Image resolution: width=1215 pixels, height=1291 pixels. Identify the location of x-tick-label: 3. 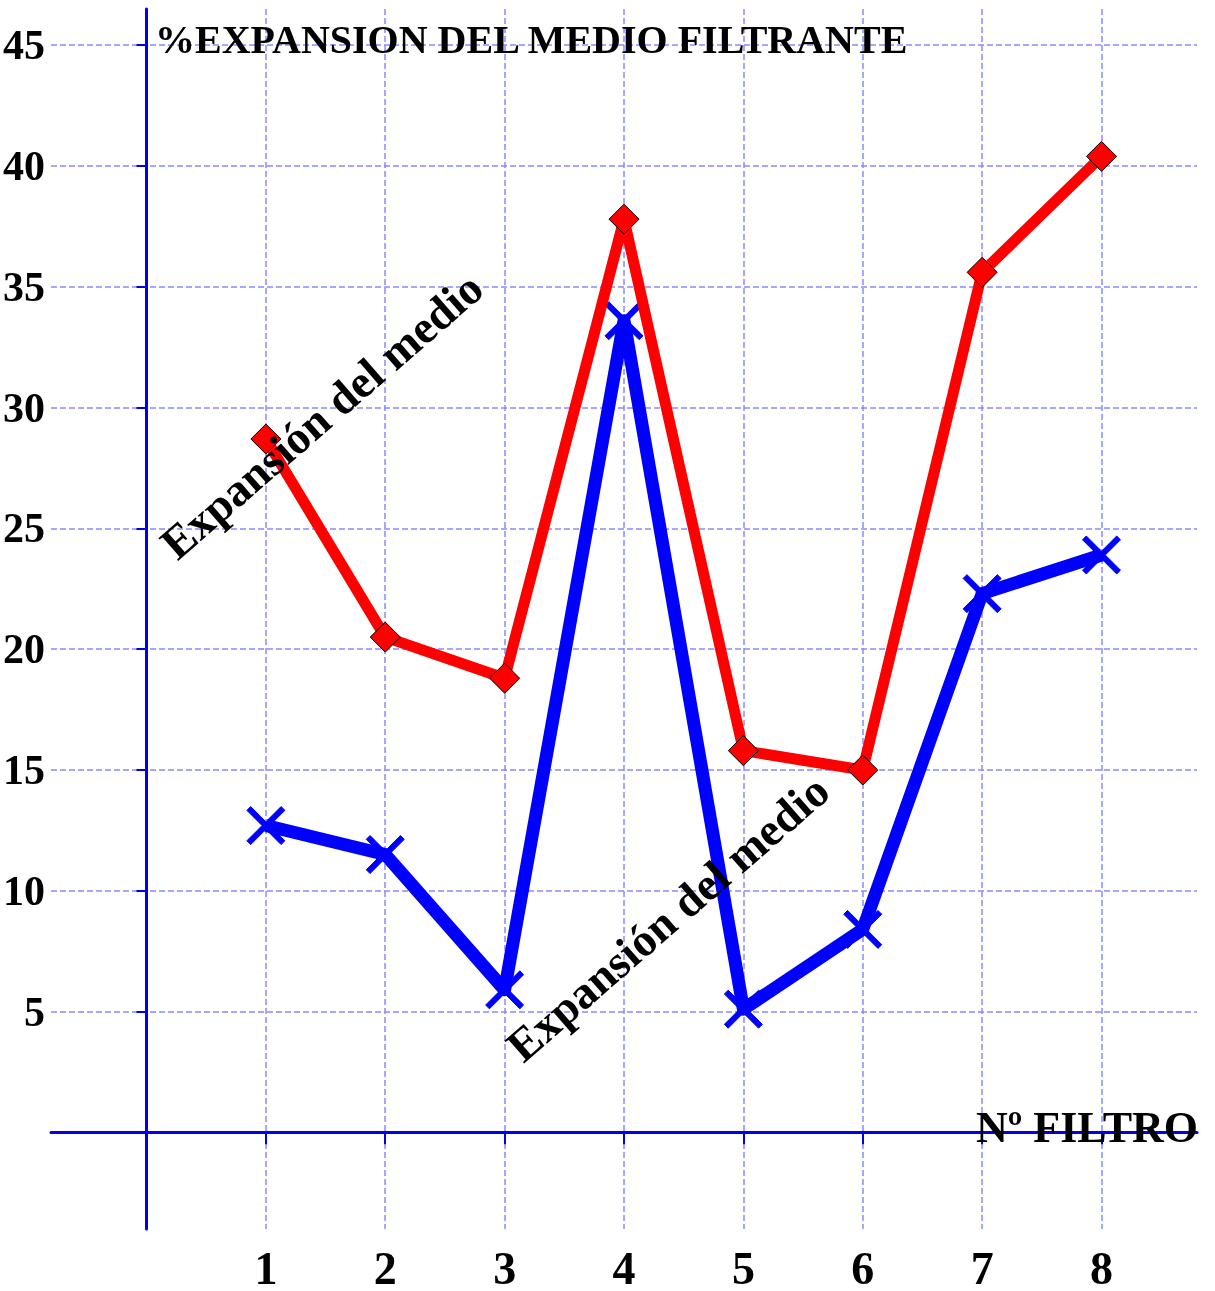
(505, 1266).